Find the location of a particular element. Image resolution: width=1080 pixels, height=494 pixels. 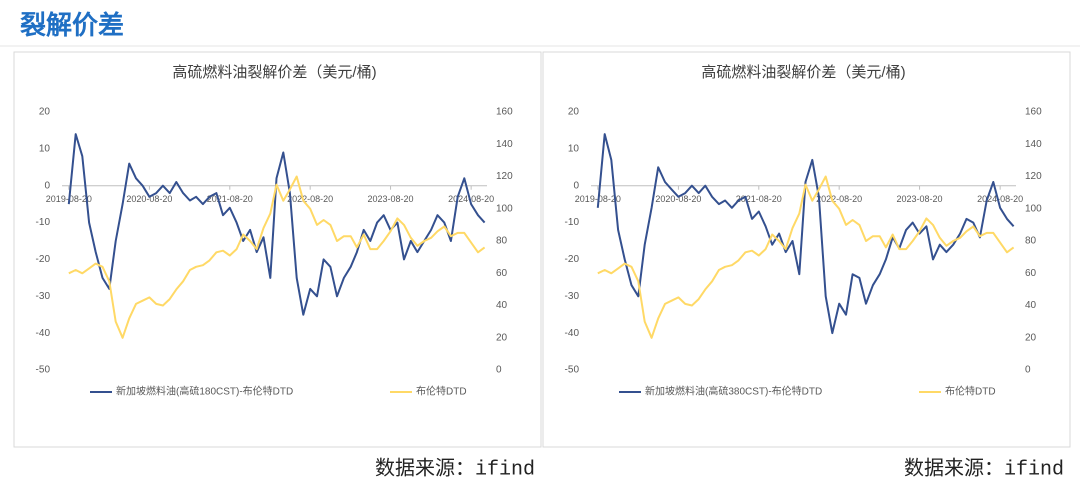

legend-label: 新加坡燃料油(高硫380CST)-布伦特DTD is located at coordinates (733, 391).